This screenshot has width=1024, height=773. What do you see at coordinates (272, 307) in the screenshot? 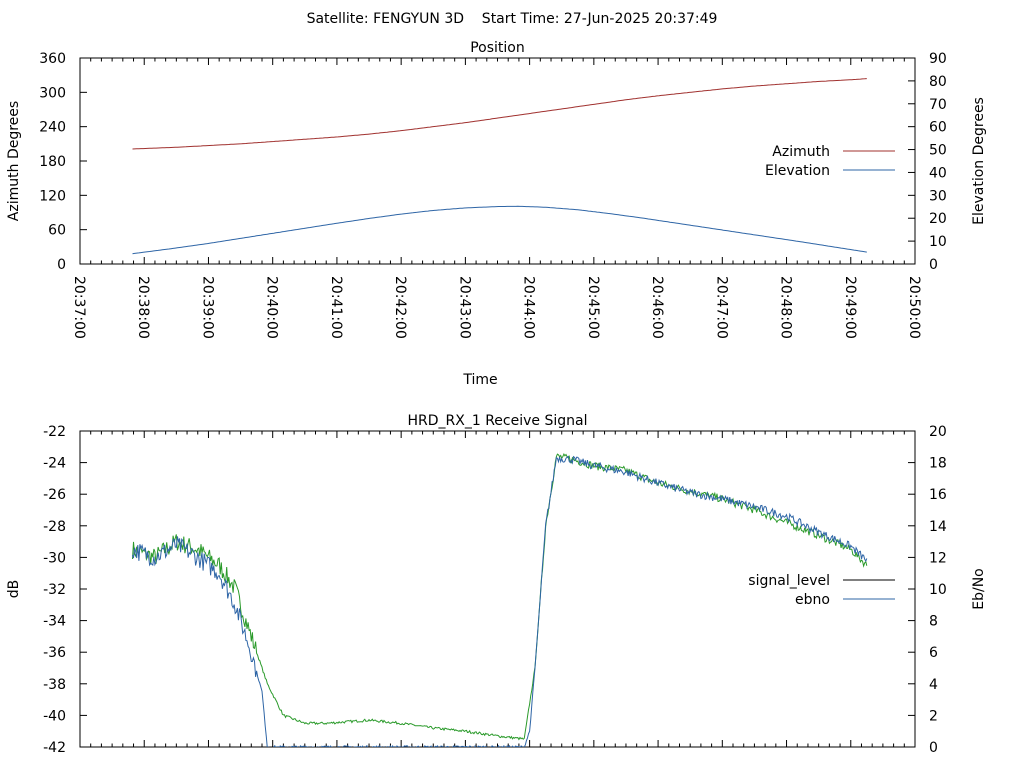
I see `x-tick-label: 20:40:00` at bounding box center [272, 307].